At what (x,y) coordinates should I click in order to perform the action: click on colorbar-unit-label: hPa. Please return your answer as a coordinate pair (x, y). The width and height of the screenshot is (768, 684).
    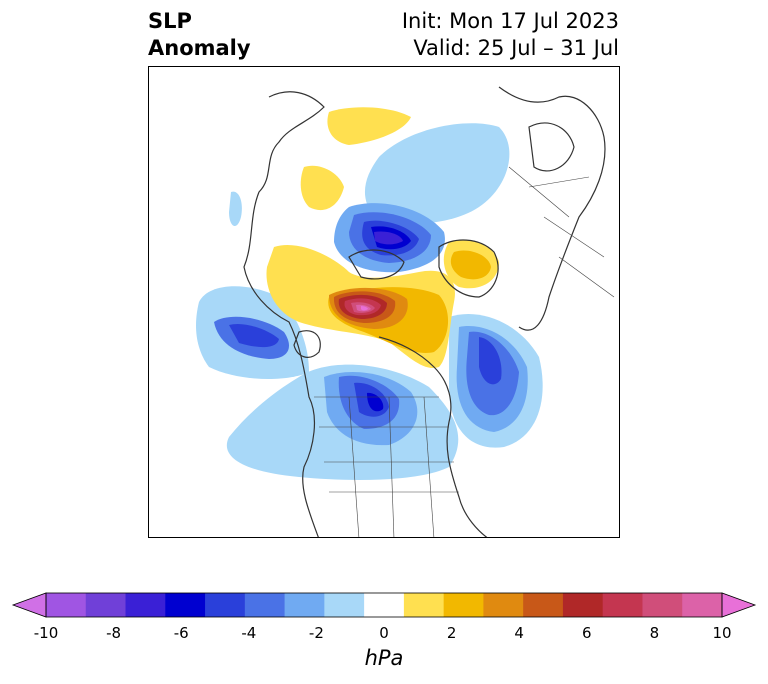
    Looking at the image, I should click on (384, 658).